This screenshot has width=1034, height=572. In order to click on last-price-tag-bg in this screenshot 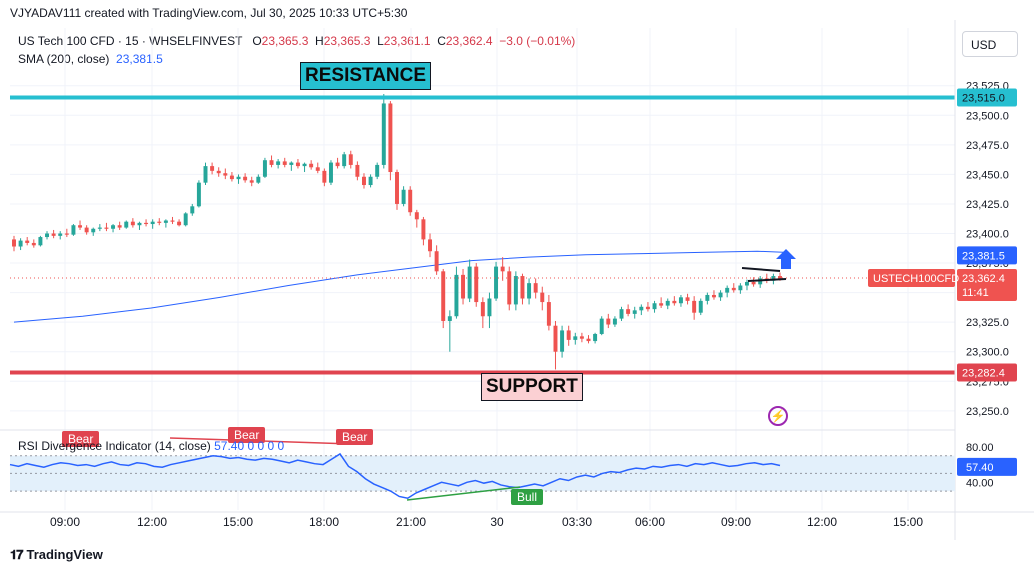, I will do `click(987, 277)`.